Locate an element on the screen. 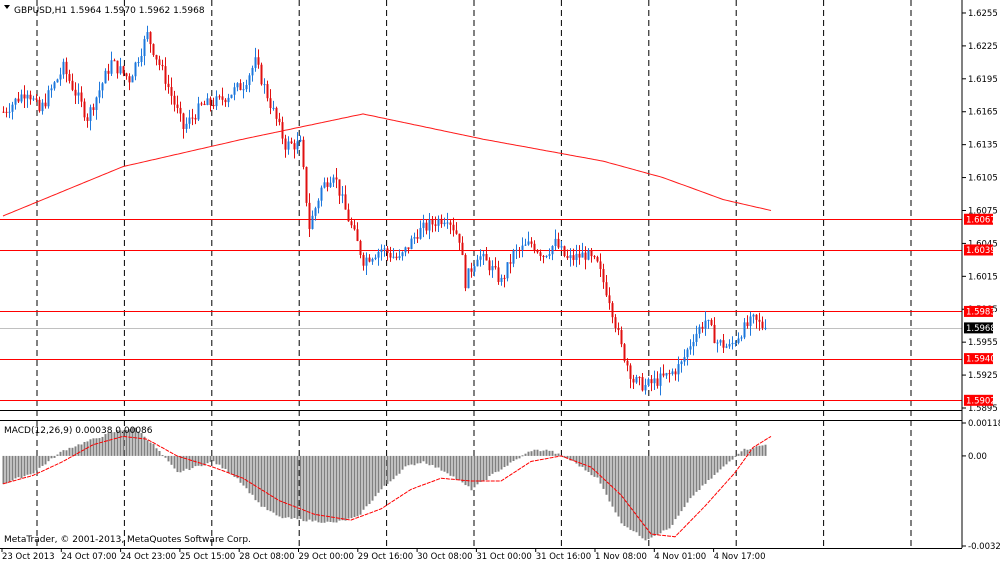 This screenshot has width=1000, height=563. price-tick-label: 1.5955 is located at coordinates (983, 343).